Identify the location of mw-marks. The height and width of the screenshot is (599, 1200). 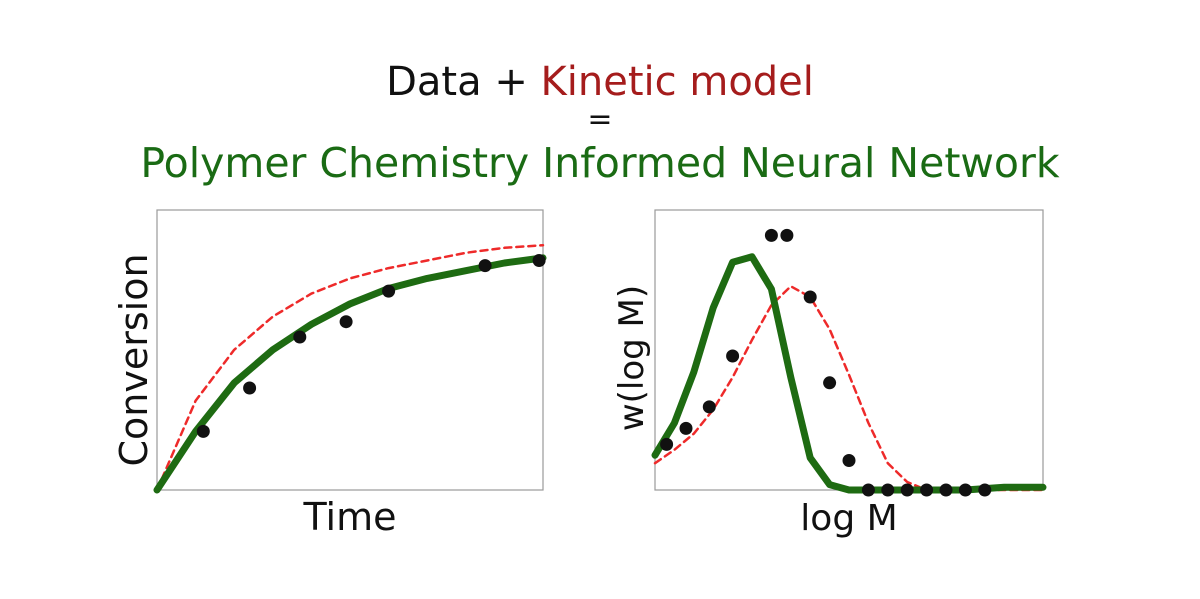
(849, 362).